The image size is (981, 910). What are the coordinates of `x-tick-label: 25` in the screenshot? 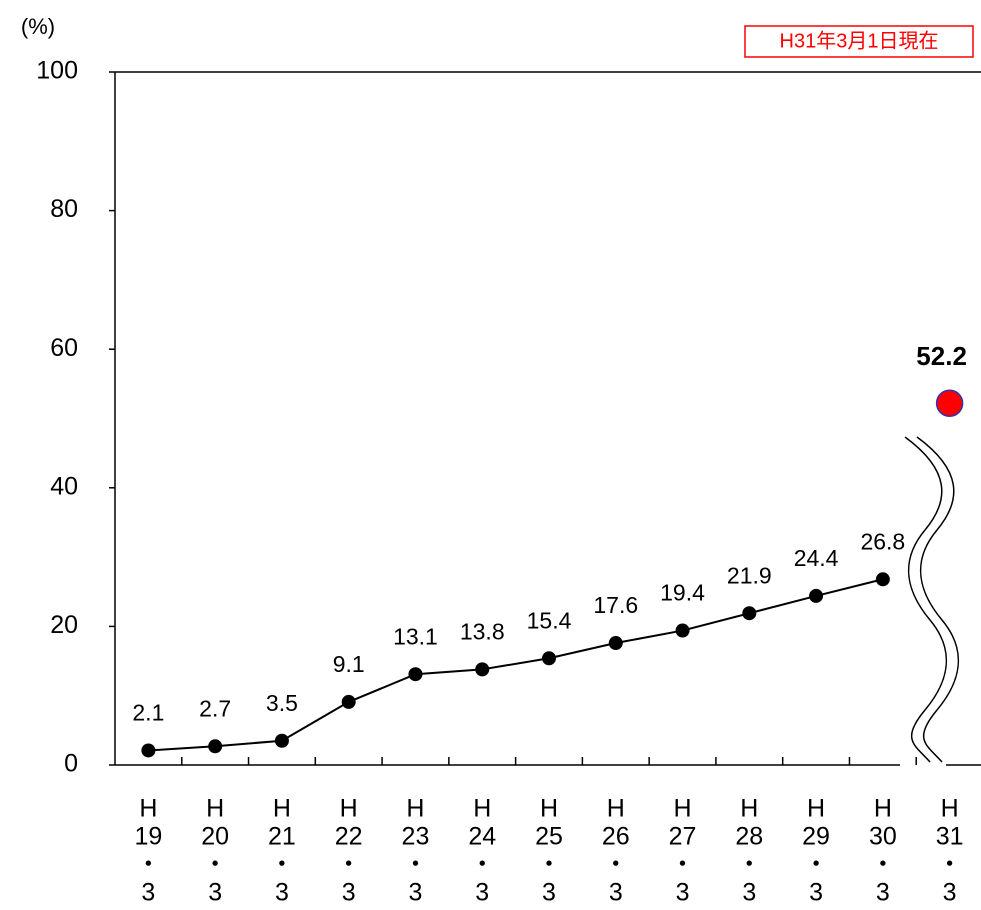 It's located at (549, 837).